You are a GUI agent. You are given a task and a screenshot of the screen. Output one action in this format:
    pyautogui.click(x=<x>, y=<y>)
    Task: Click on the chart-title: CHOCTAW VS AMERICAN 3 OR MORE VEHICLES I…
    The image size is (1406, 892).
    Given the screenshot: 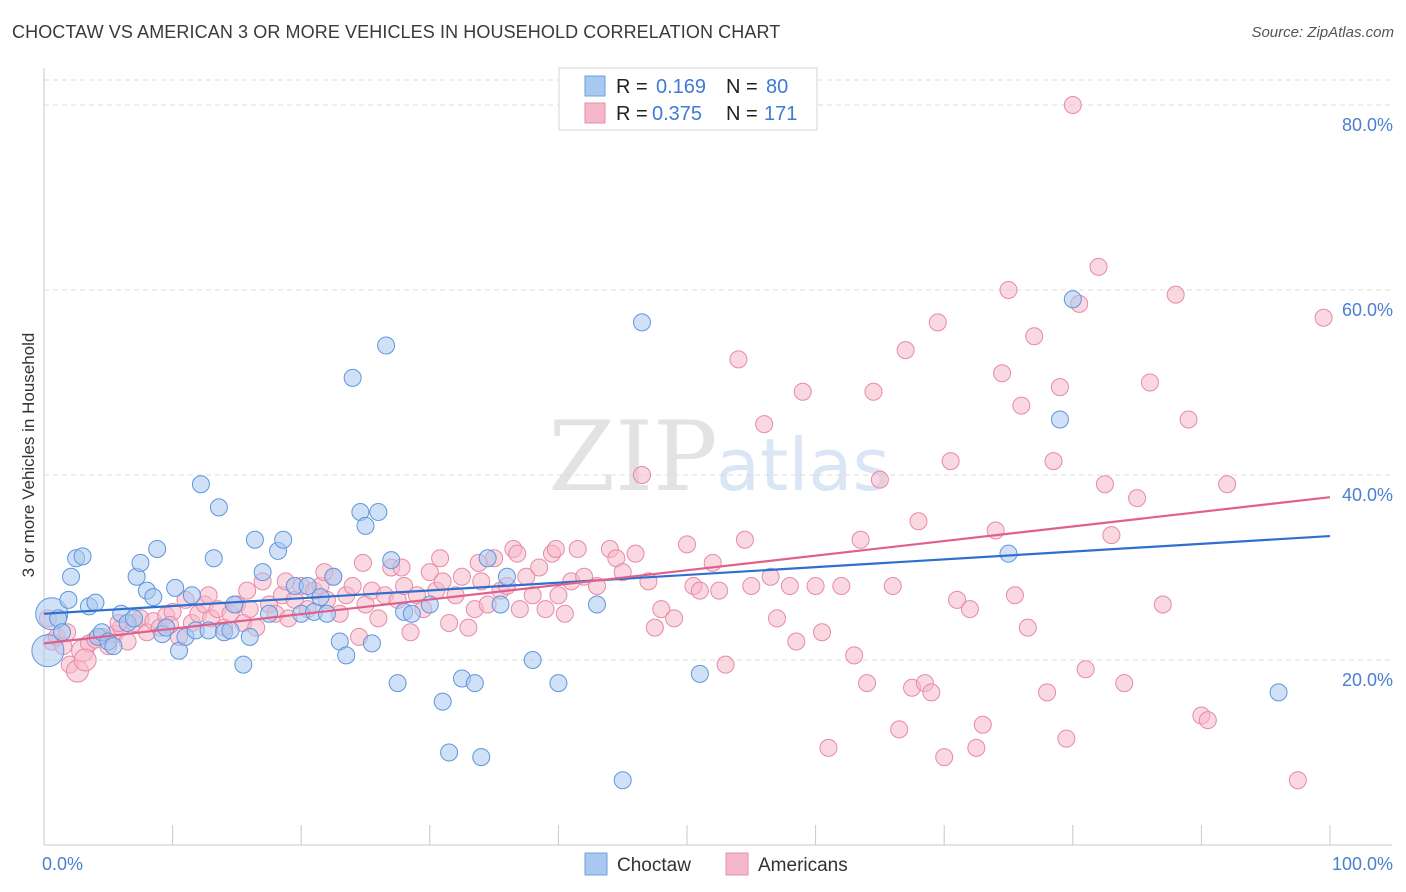 What is the action you would take?
    pyautogui.click(x=396, y=32)
    